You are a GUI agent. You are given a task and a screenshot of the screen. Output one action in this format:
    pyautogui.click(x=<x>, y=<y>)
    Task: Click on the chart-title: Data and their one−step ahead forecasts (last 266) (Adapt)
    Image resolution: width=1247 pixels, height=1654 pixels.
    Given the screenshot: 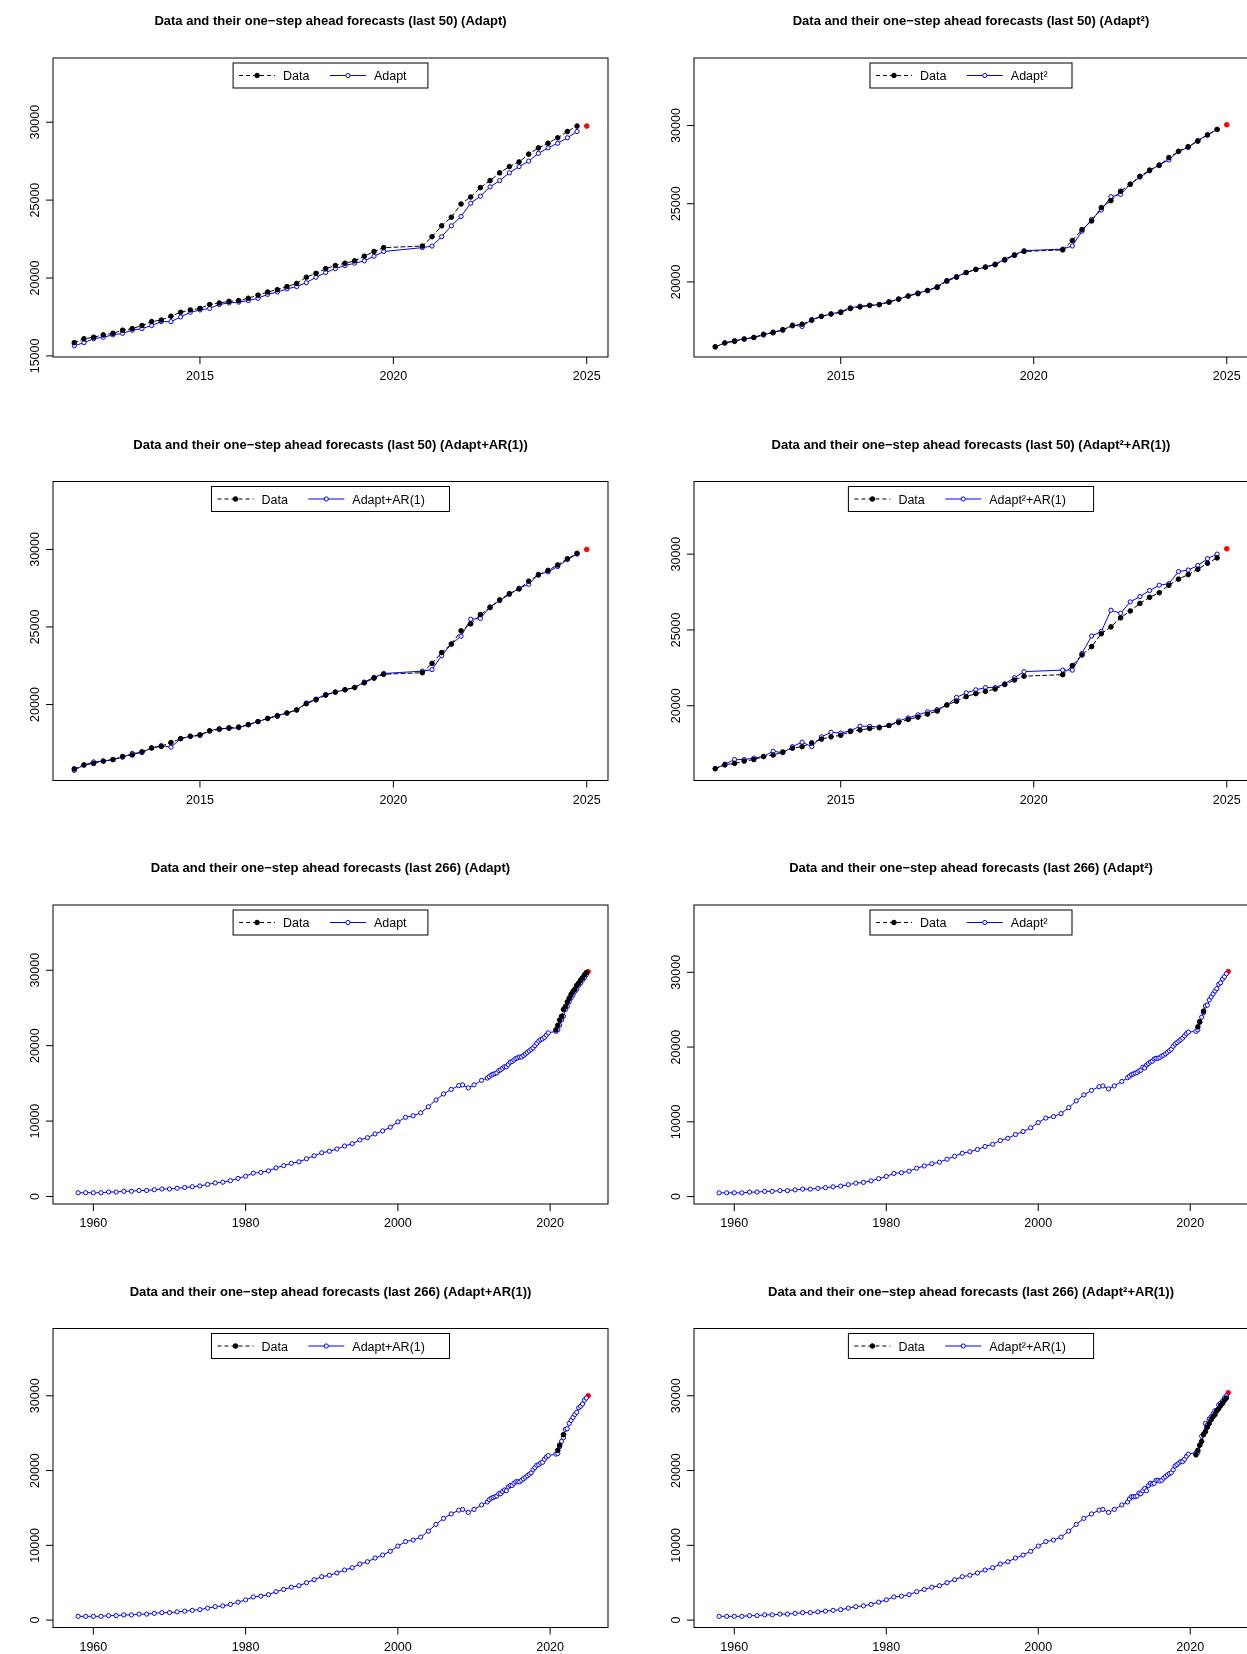 What is the action you would take?
    pyautogui.click(x=330, y=867)
    